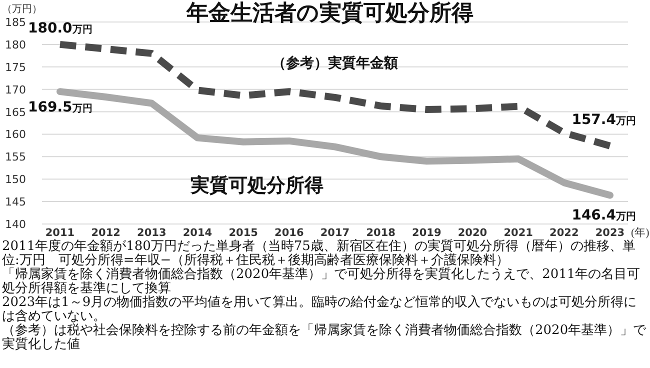 This screenshot has width=650, height=368. What do you see at coordinates (15, 202) in the screenshot?
I see `y-tick-label: 145` at bounding box center [15, 202].